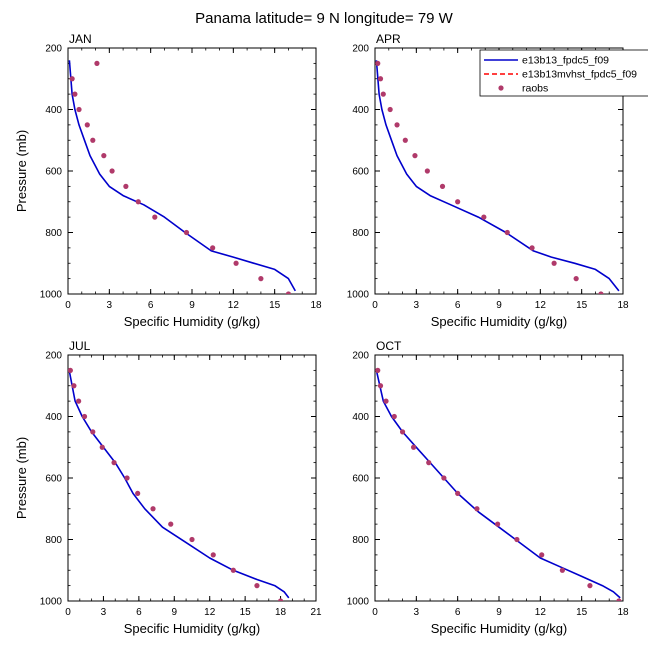  What do you see at coordinates (316, 612) in the screenshot?
I see `x-tick-label: 21` at bounding box center [316, 612].